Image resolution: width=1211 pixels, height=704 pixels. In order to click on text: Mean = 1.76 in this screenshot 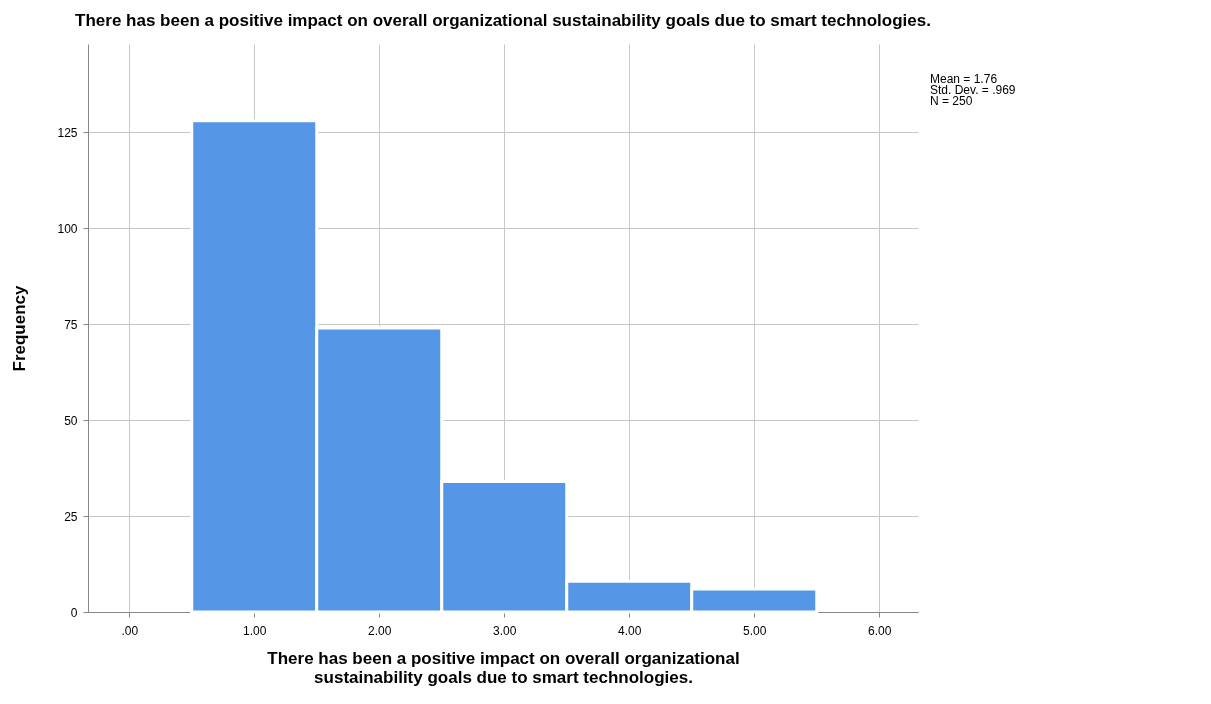, I will do `click(964, 79)`.